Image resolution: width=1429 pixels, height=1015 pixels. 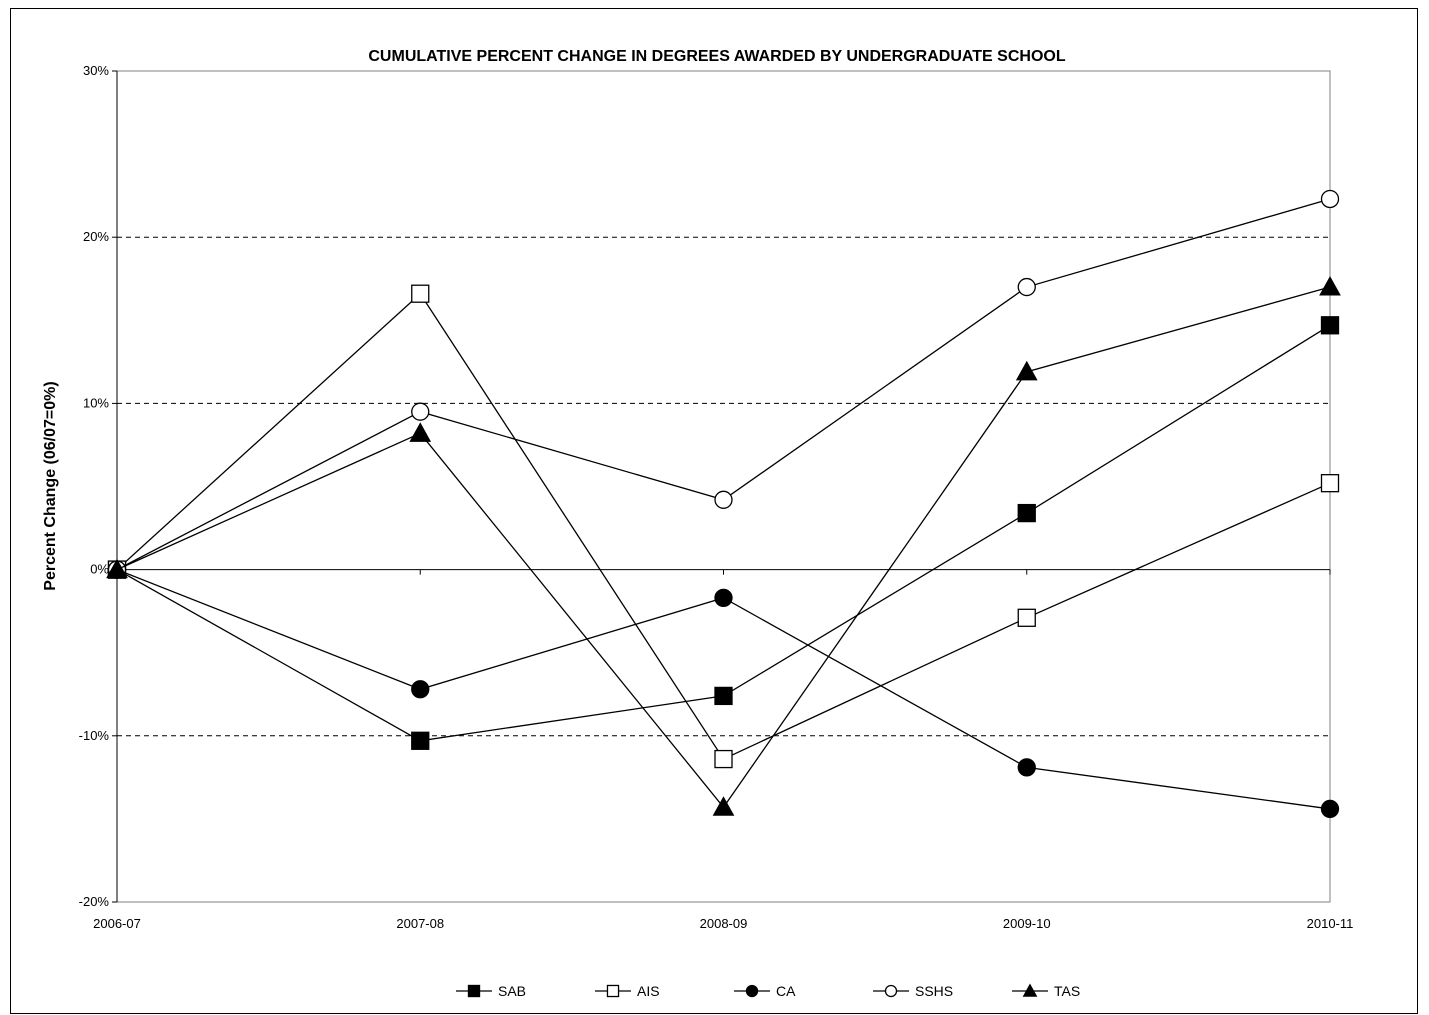 What do you see at coordinates (627, 991) in the screenshot?
I see `legend-entry-ais: AIS` at bounding box center [627, 991].